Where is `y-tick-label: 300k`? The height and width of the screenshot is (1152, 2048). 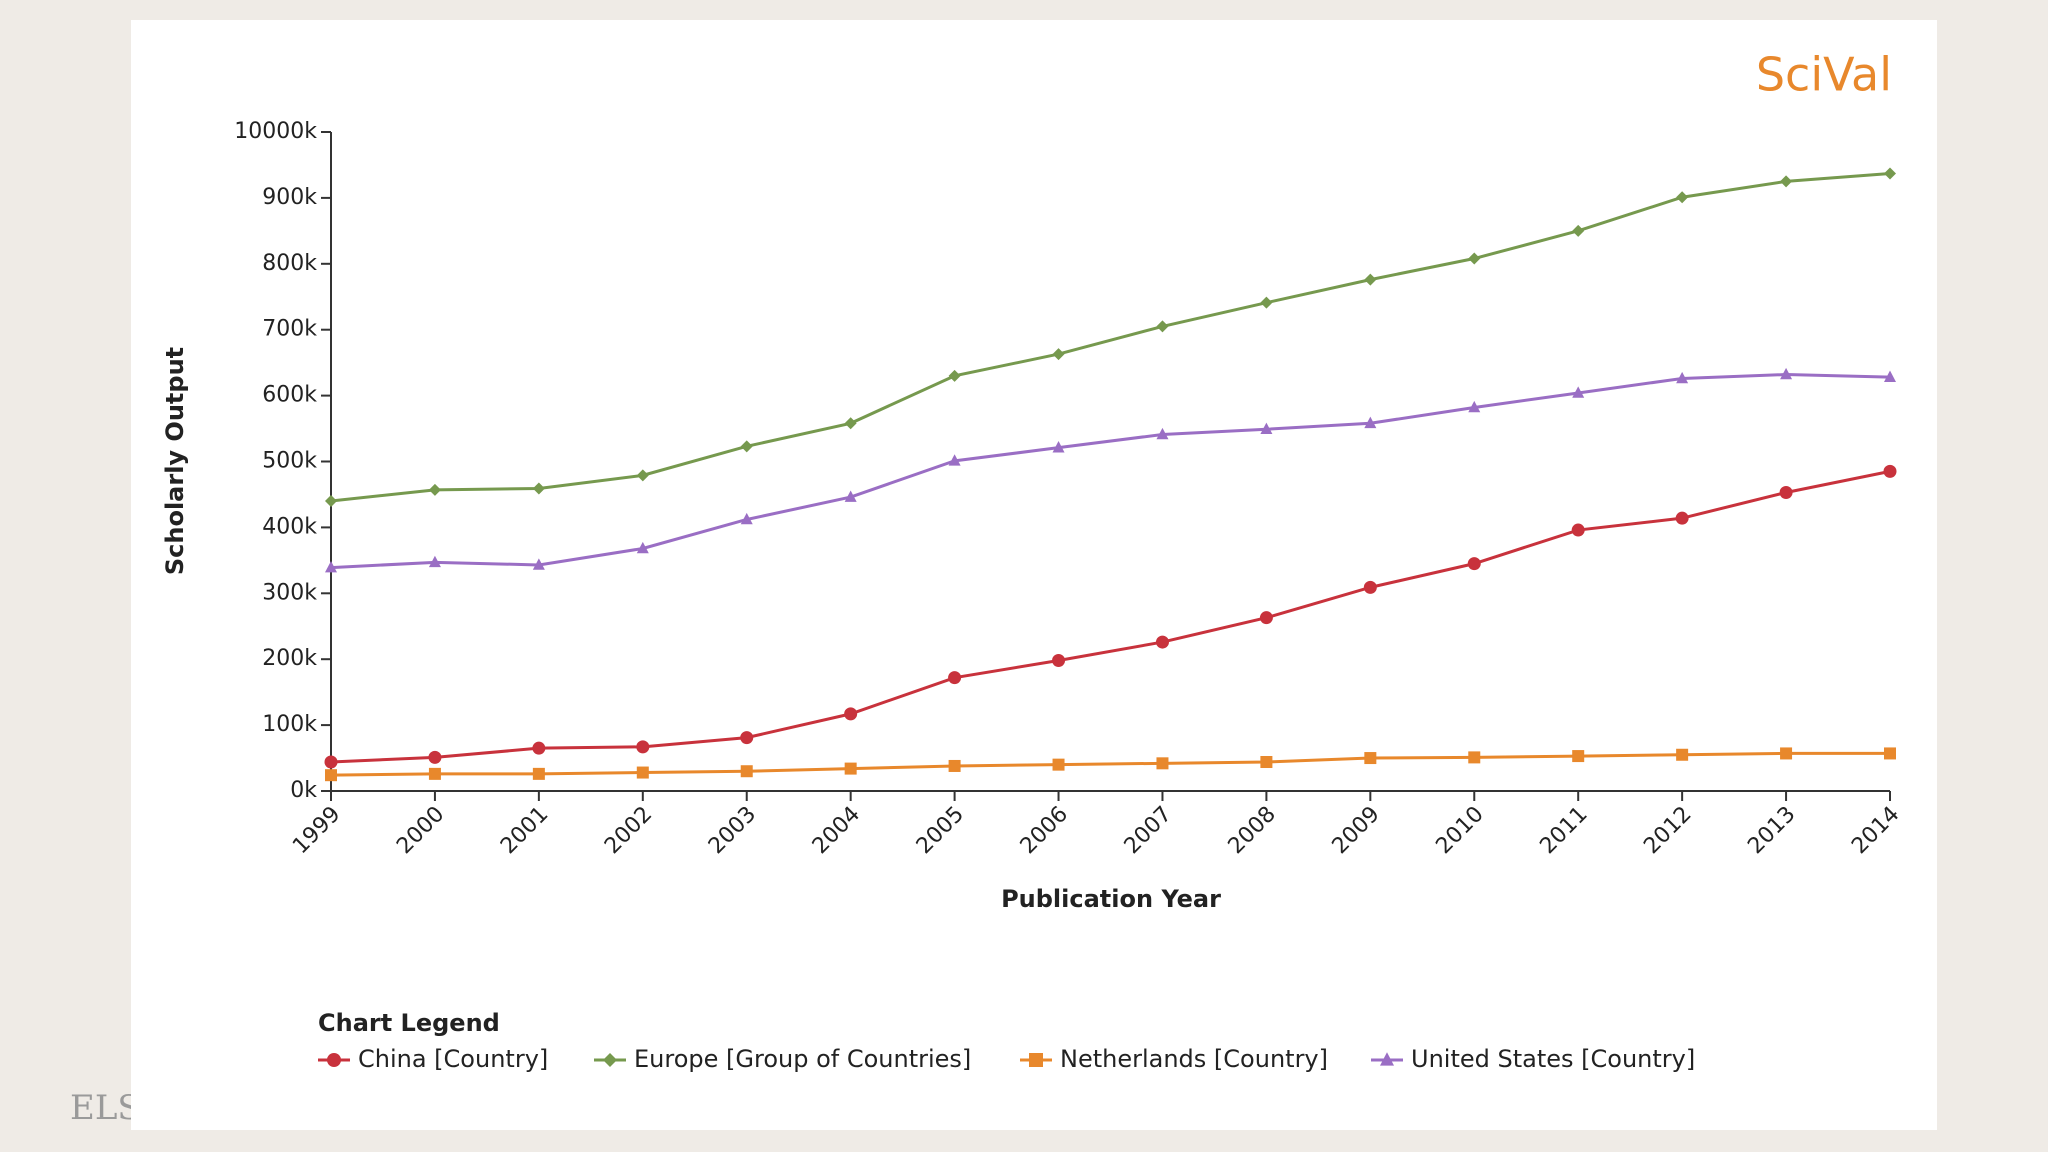 y-tick-label: 300k is located at coordinates (289, 592).